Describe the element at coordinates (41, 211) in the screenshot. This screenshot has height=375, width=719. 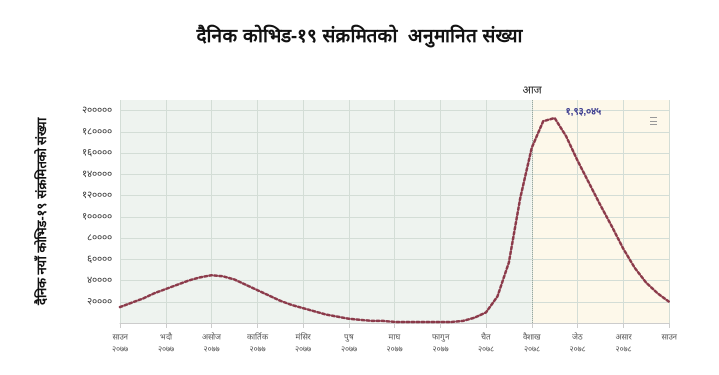
I see `y-axis-title: दैनिक नयाँ कोभिड-१९ संक्रमितको संख्या` at that location.